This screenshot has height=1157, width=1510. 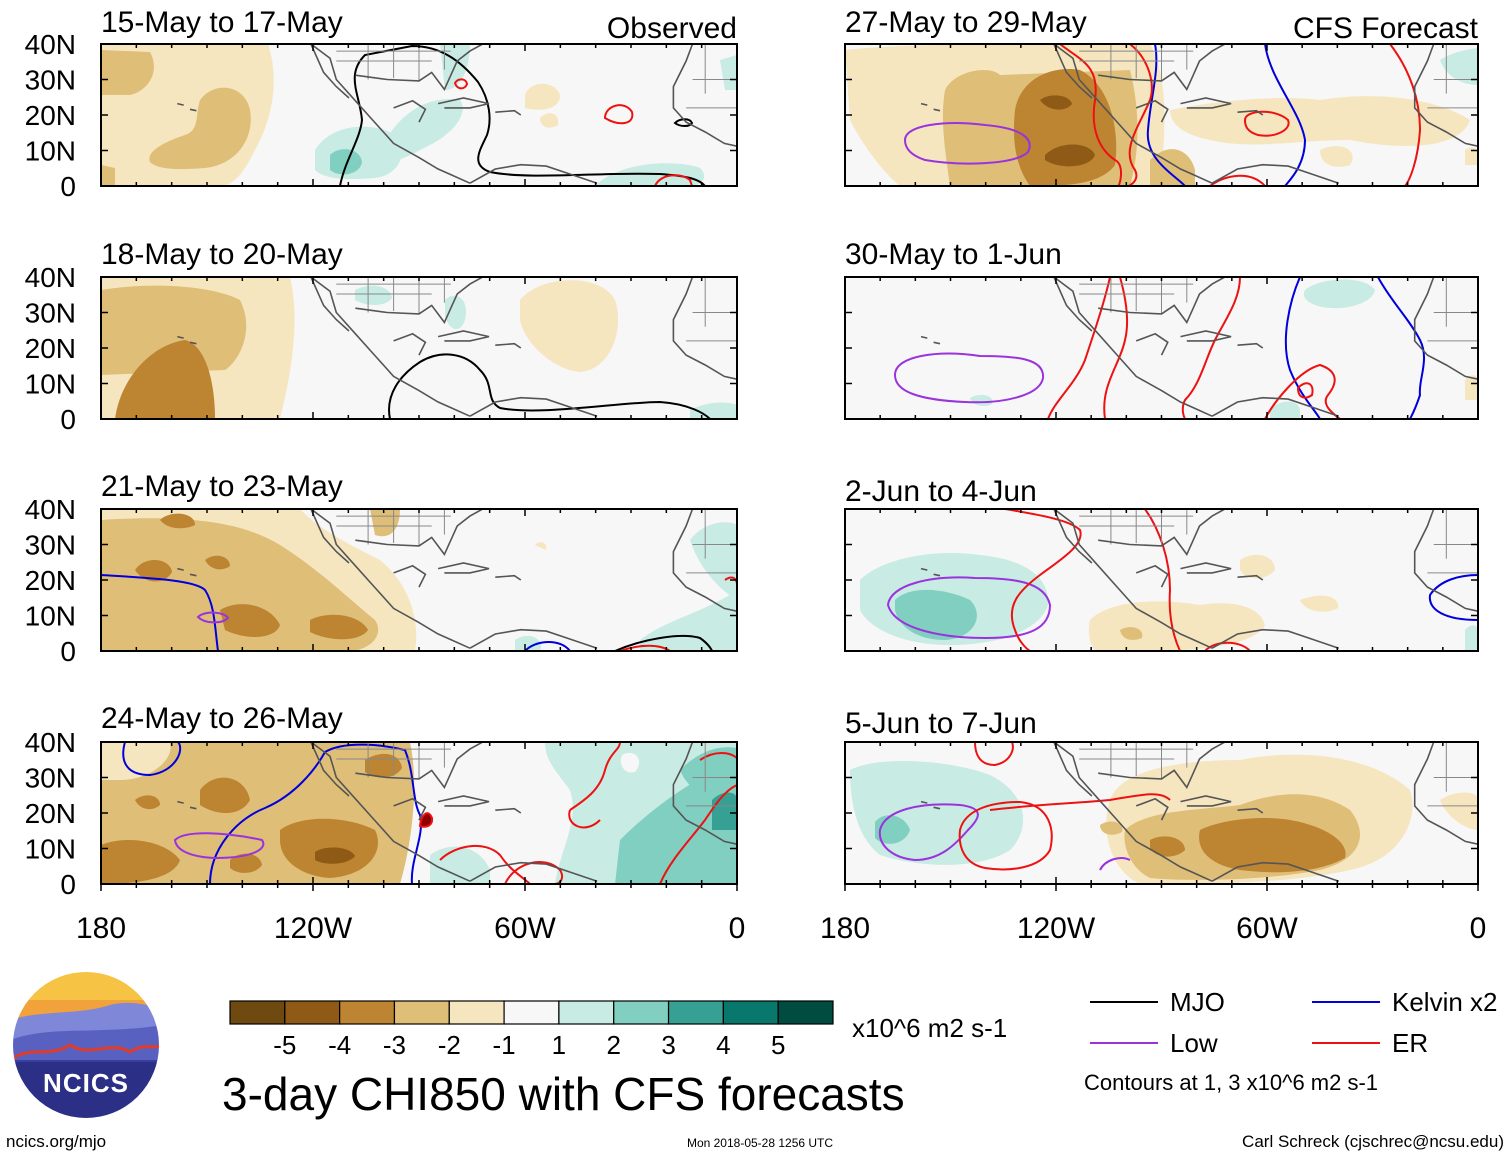 What do you see at coordinates (781, 928) in the screenshot?
I see `lon-labels: 180 120W 60W 0 180 120W 60W 0` at bounding box center [781, 928].